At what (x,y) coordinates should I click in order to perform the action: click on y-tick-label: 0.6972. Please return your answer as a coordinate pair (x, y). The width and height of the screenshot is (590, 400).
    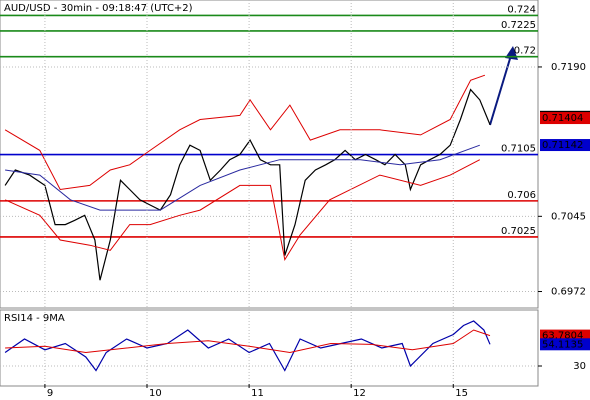
    Looking at the image, I should click on (568, 292).